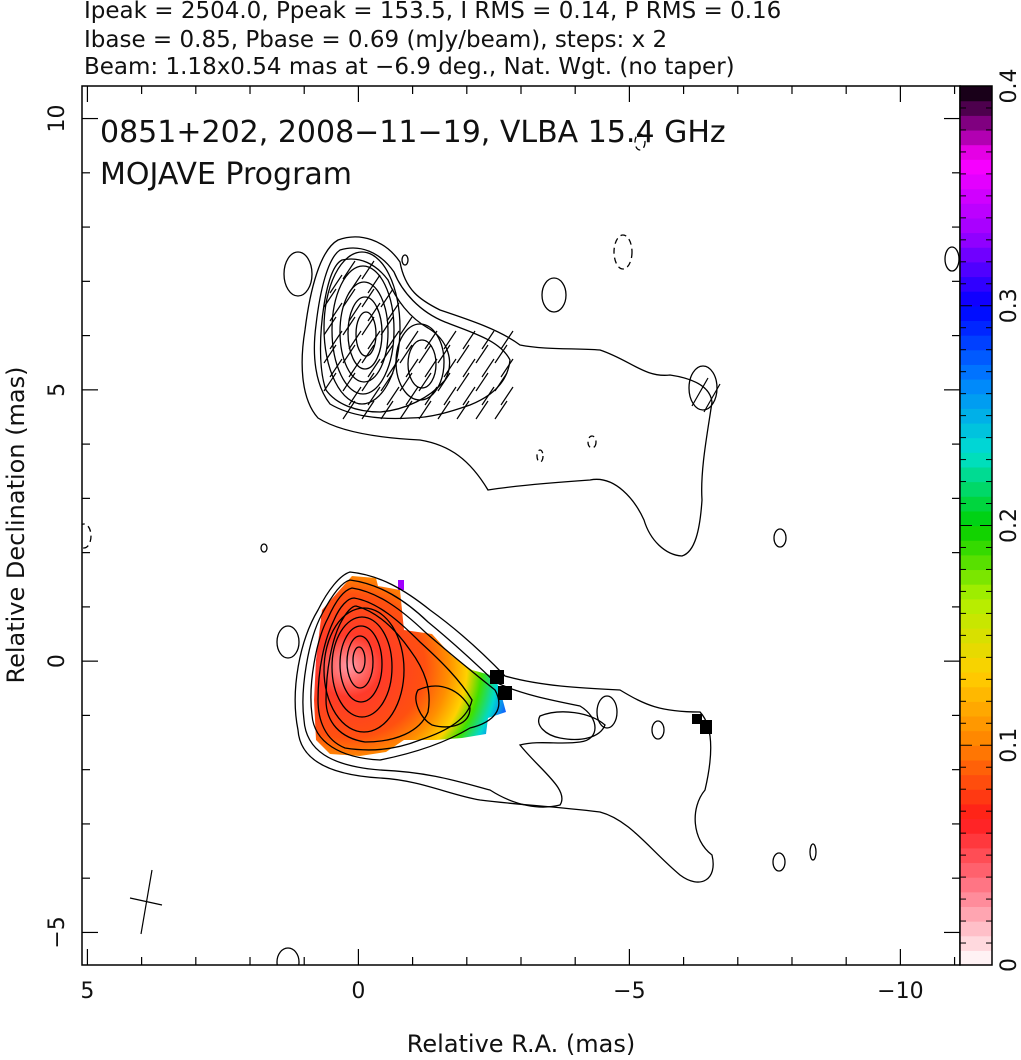  What do you see at coordinates (522, 340) in the screenshot?
I see `evpa-ticks` at bounding box center [522, 340].